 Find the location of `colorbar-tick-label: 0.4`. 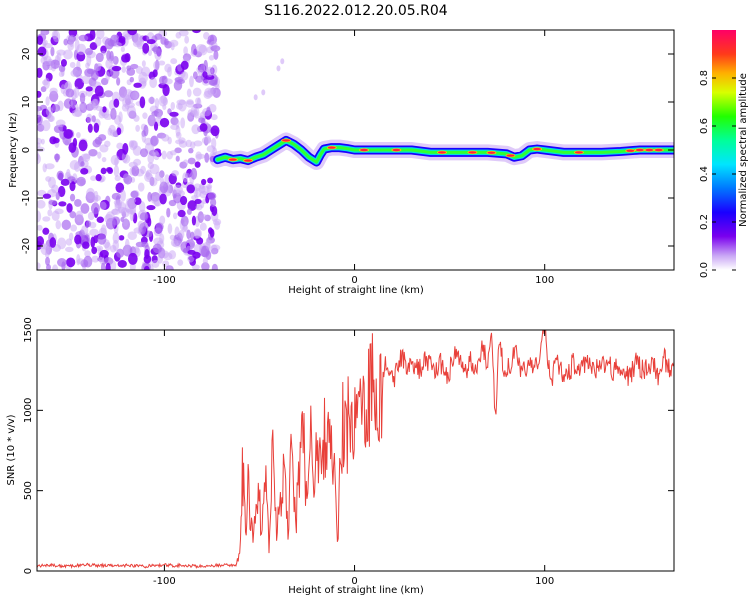

colorbar-tick-label: 0.4 is located at coordinates (704, 174).